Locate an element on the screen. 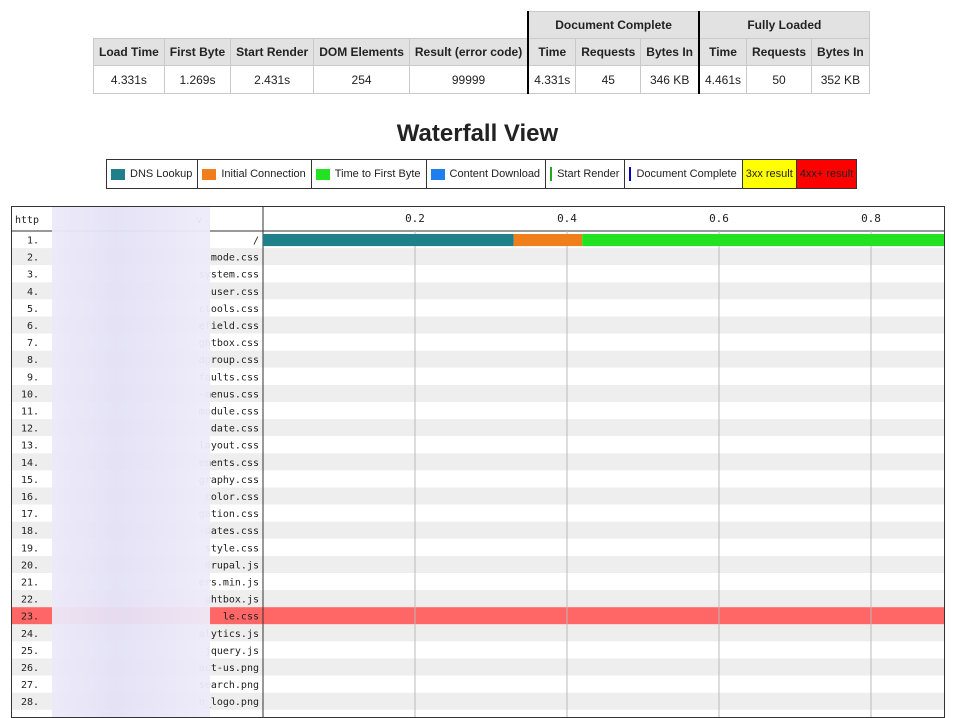 The height and width of the screenshot is (718, 955). document-complete-header: Document Complete is located at coordinates (613, 25).